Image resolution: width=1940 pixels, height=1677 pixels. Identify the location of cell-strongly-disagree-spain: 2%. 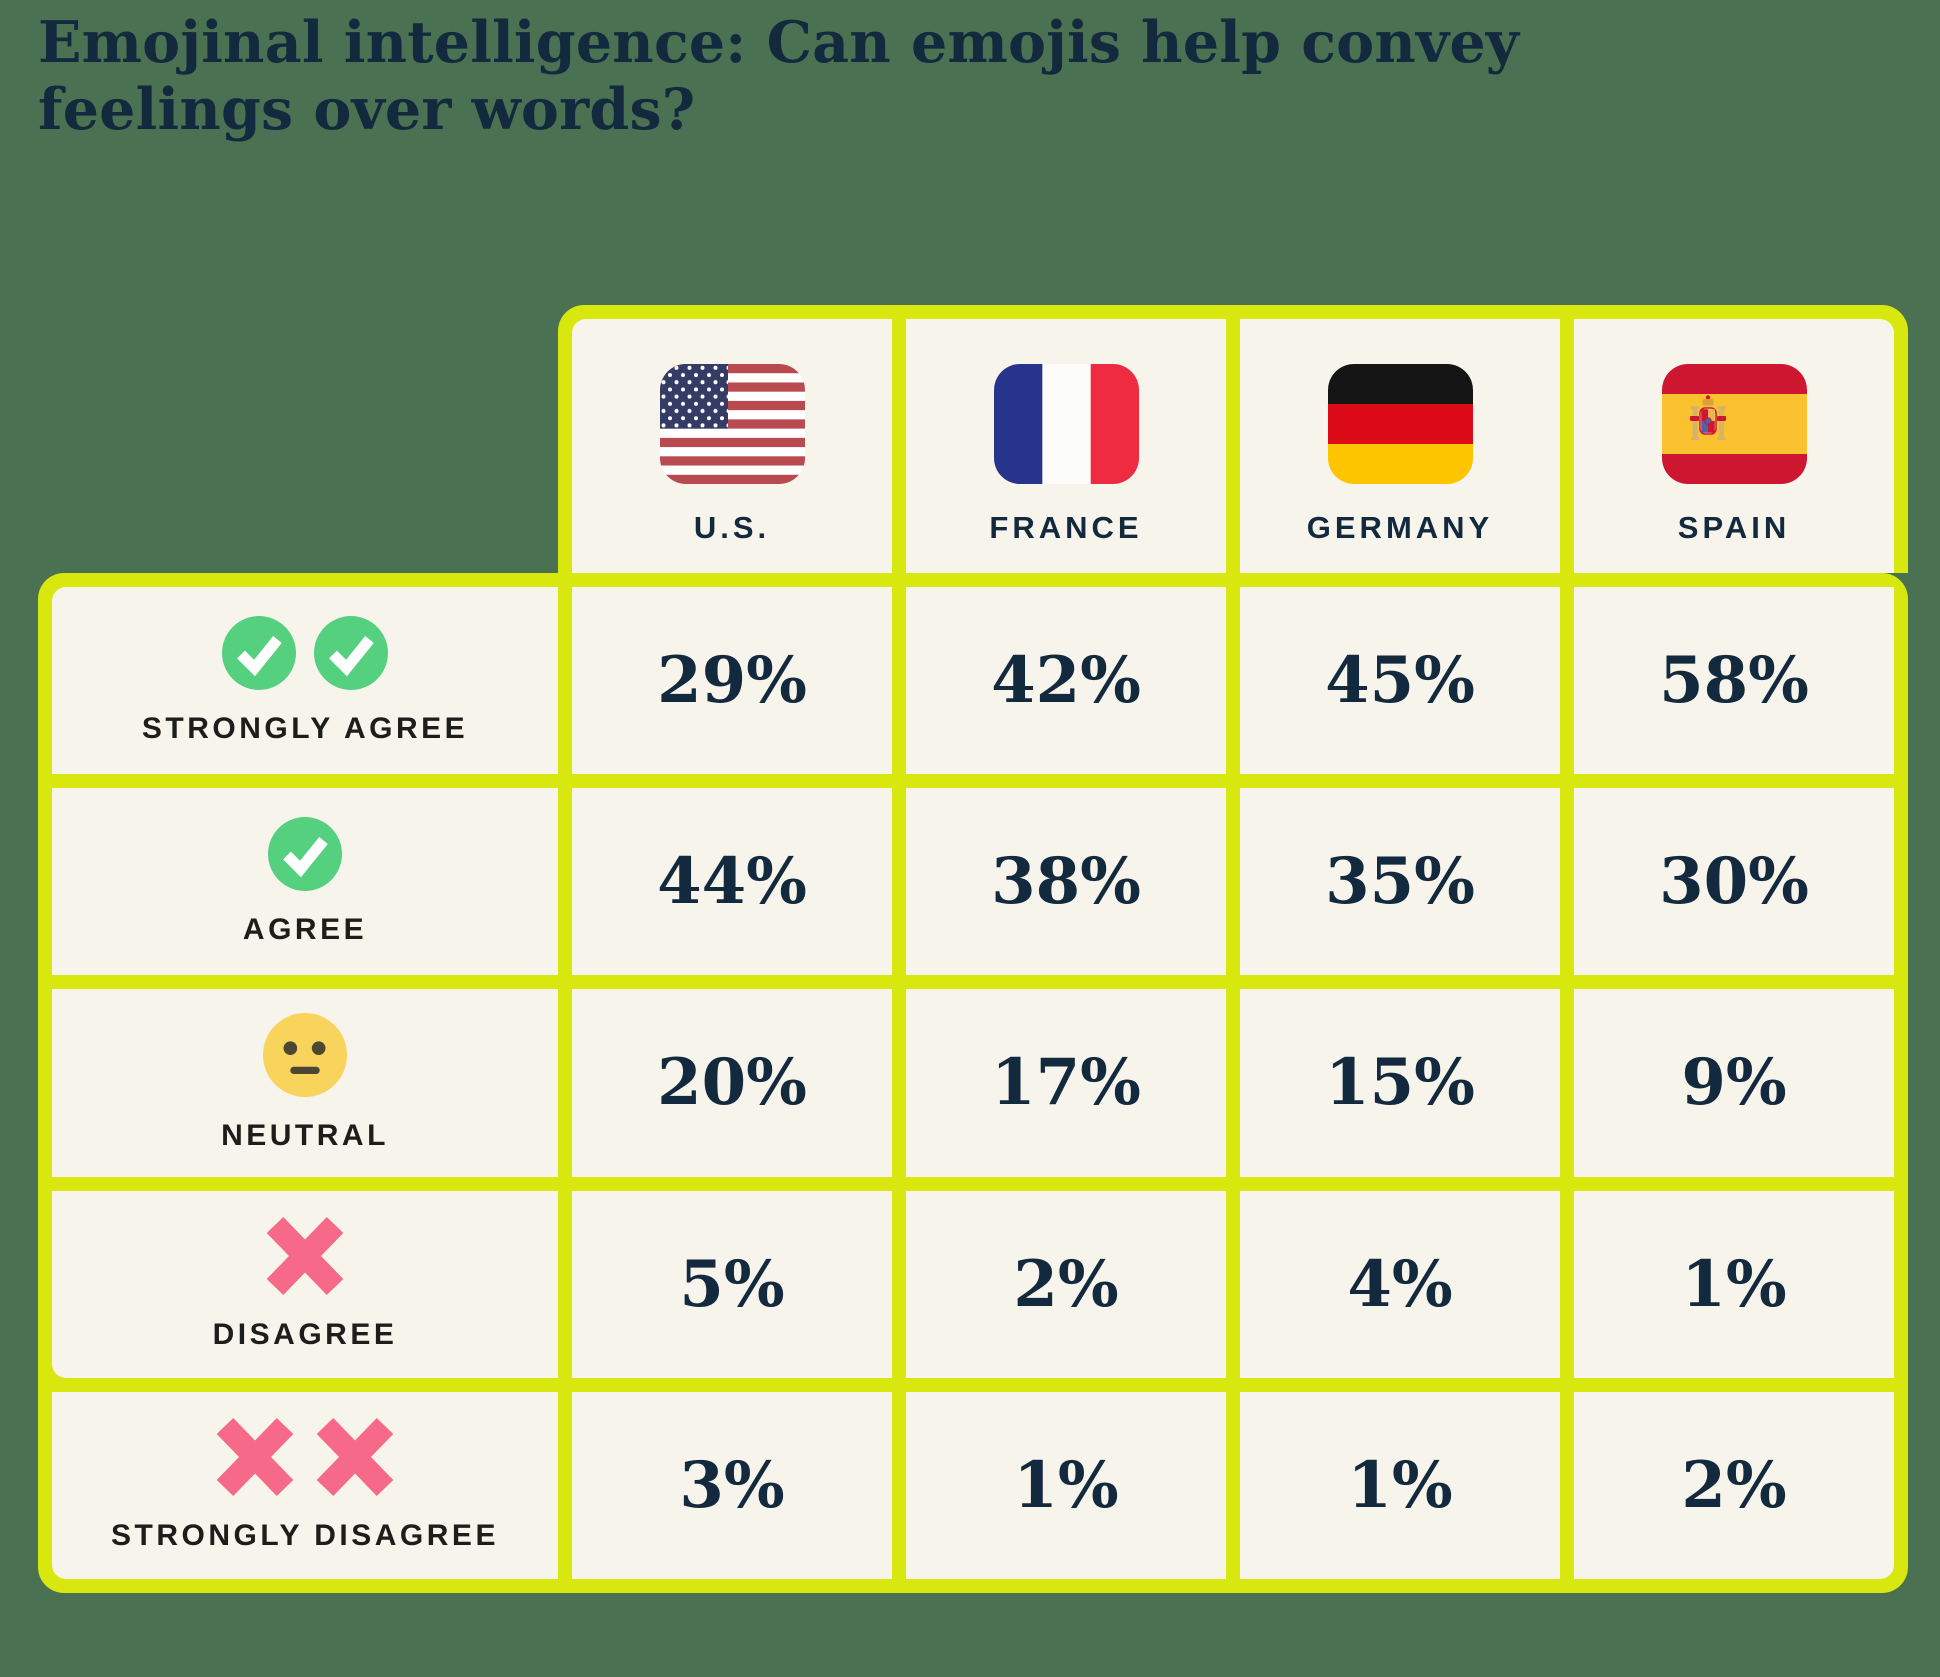
(1734, 1485).